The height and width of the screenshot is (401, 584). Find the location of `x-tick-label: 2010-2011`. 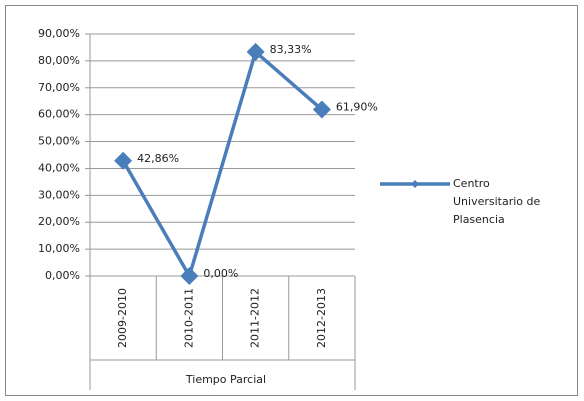

x-tick-label: 2010-2011 is located at coordinates (188, 318).